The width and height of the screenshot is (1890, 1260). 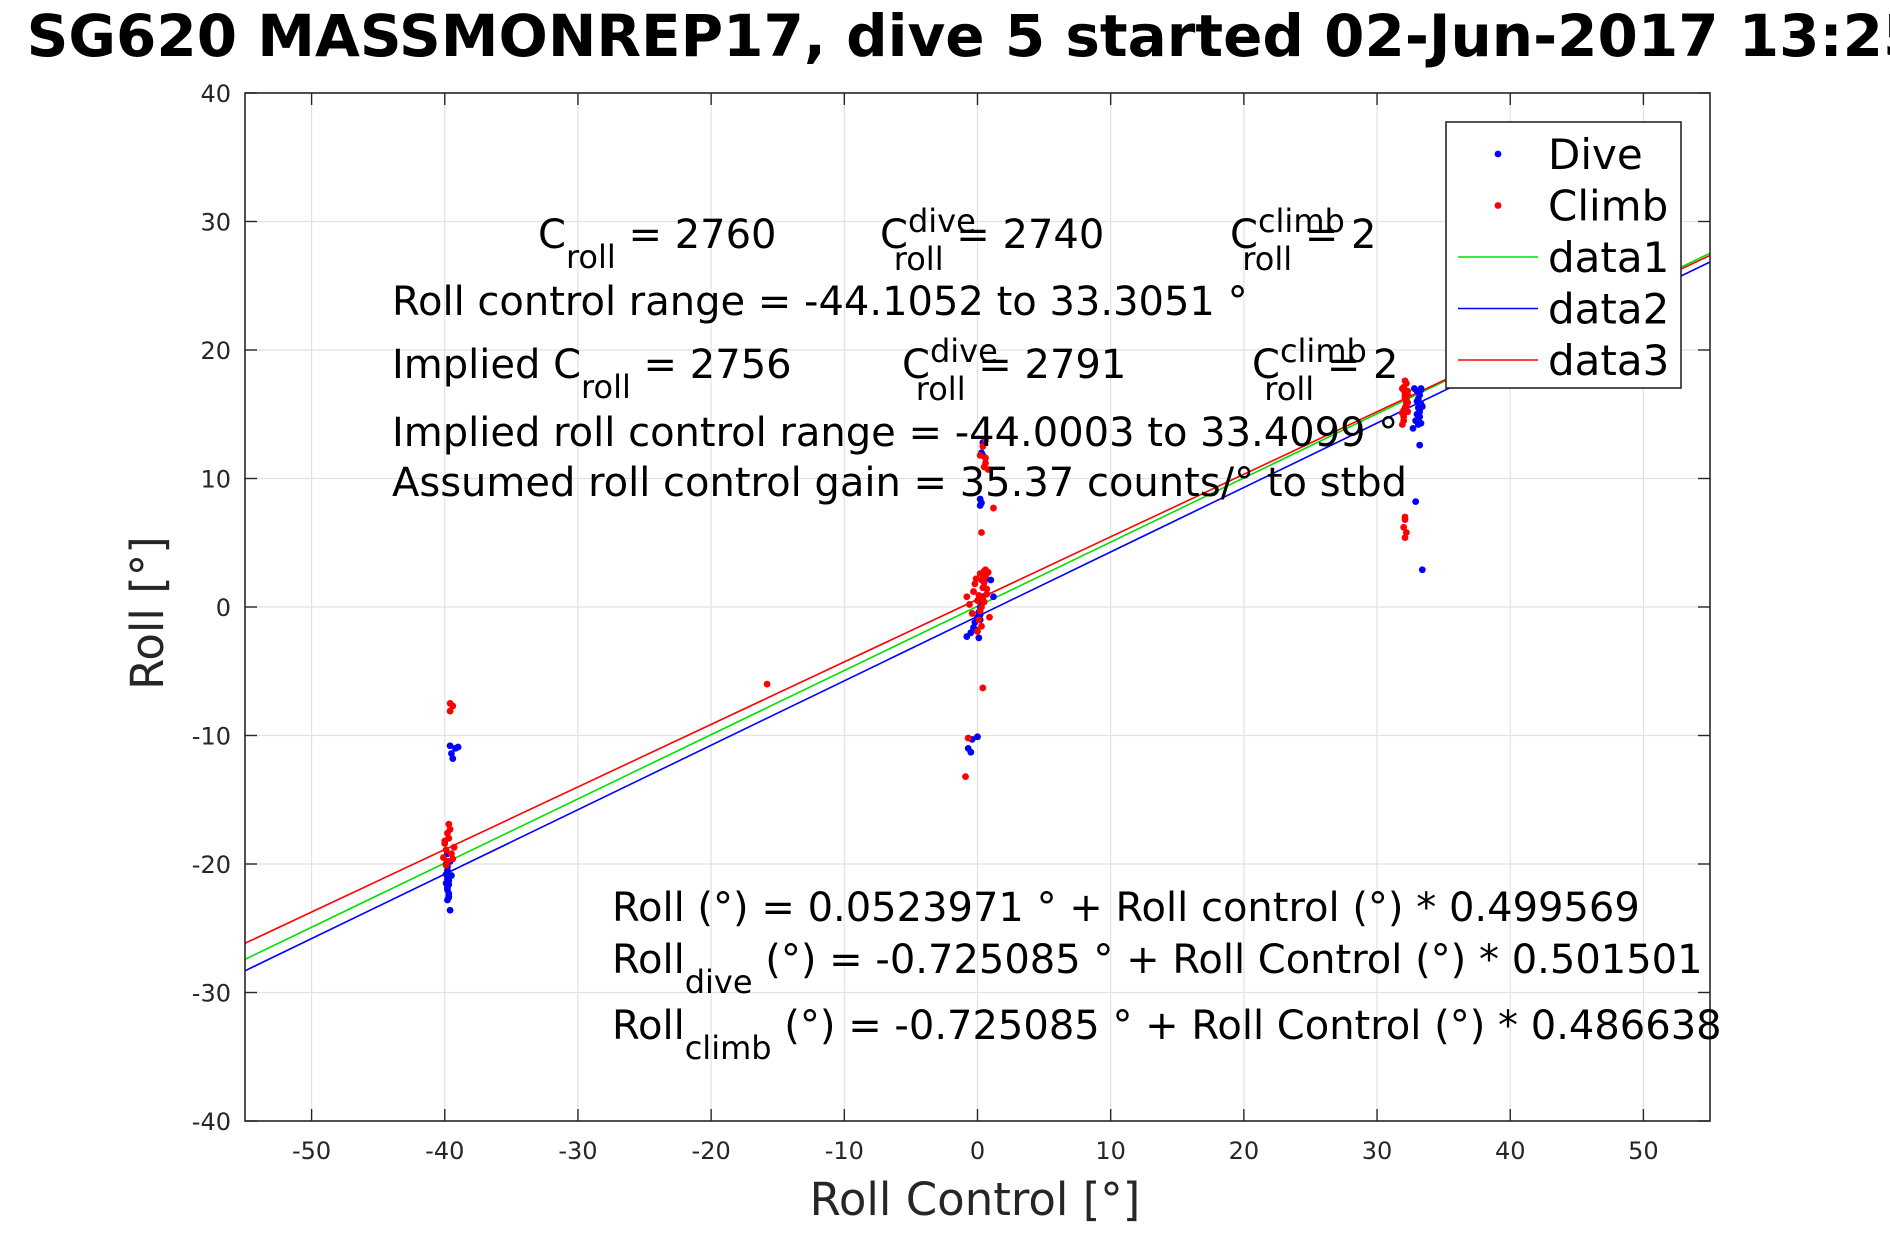 What do you see at coordinates (1046, 365) in the screenshot?
I see `implied-crow-dive-label-rest: = 2791` at bounding box center [1046, 365].